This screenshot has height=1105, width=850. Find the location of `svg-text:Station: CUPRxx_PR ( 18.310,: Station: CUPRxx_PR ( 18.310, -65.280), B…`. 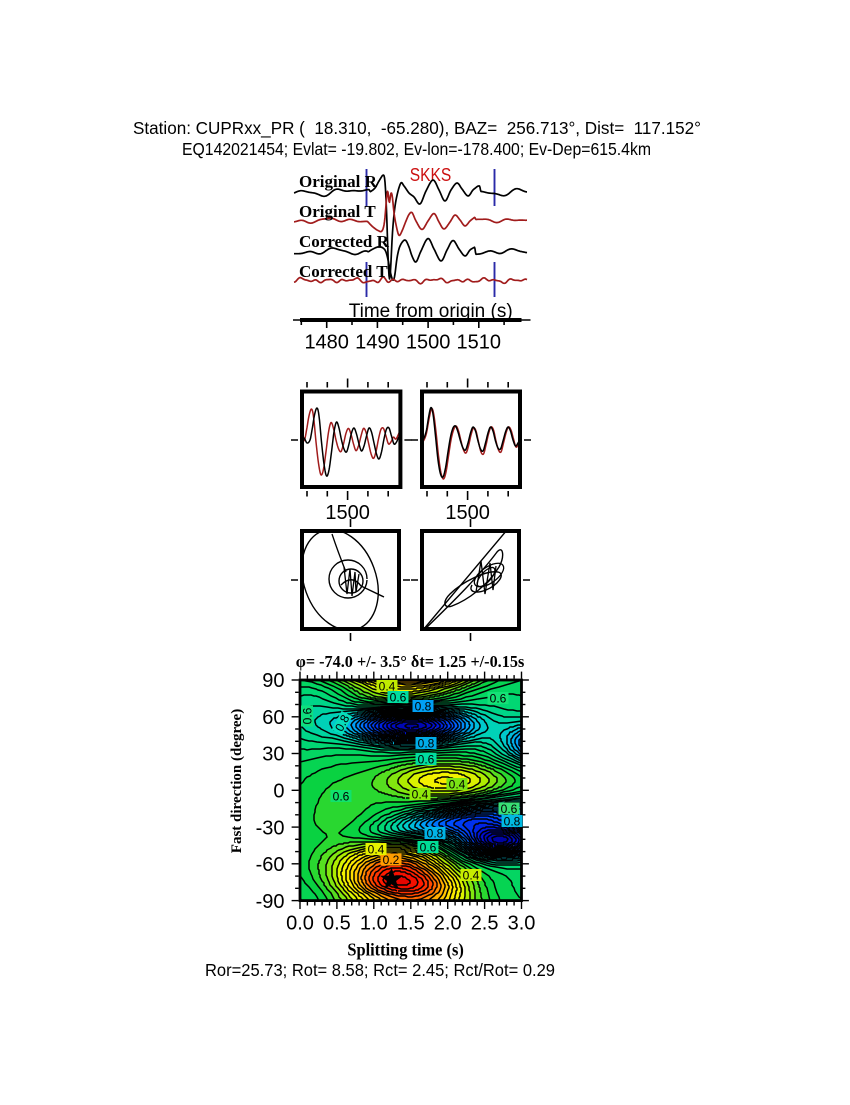

svg-text:Station: CUPRxx_PR ( 18.310,: Station: CUPRxx_PR ( 18.310, -65.280), B… is located at coordinates (417, 128).